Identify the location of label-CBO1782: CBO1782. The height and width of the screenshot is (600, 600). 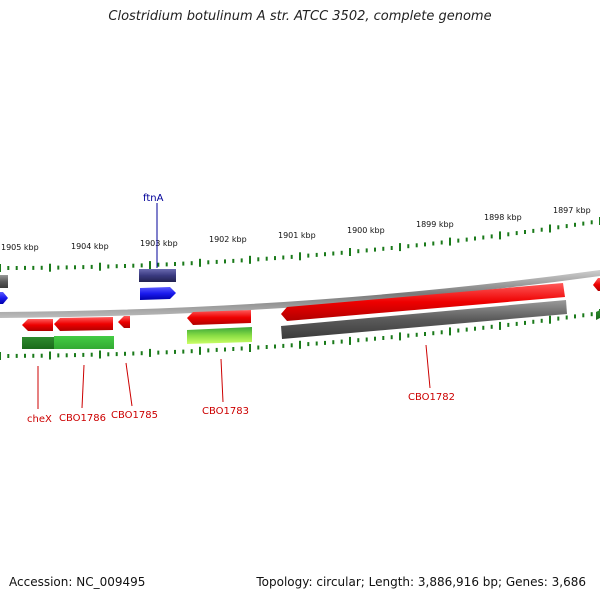
(431, 397).